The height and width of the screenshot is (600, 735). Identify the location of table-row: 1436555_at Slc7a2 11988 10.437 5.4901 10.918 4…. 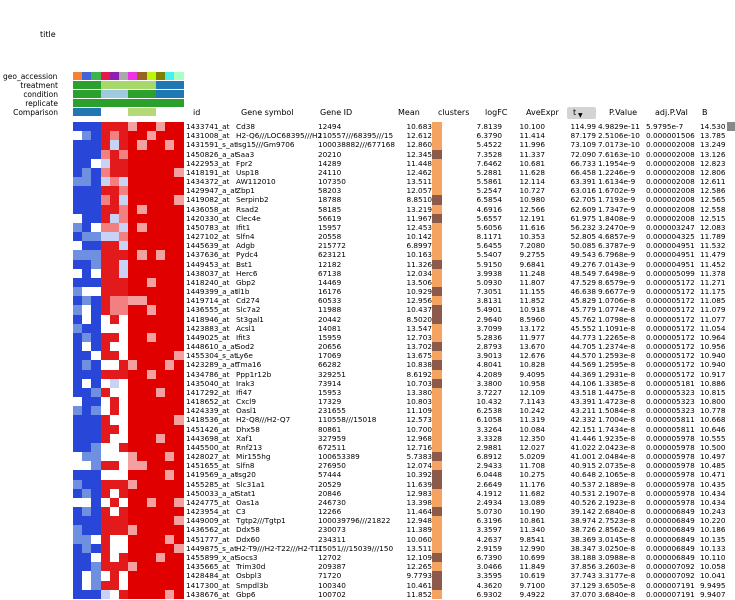
(367, 310).